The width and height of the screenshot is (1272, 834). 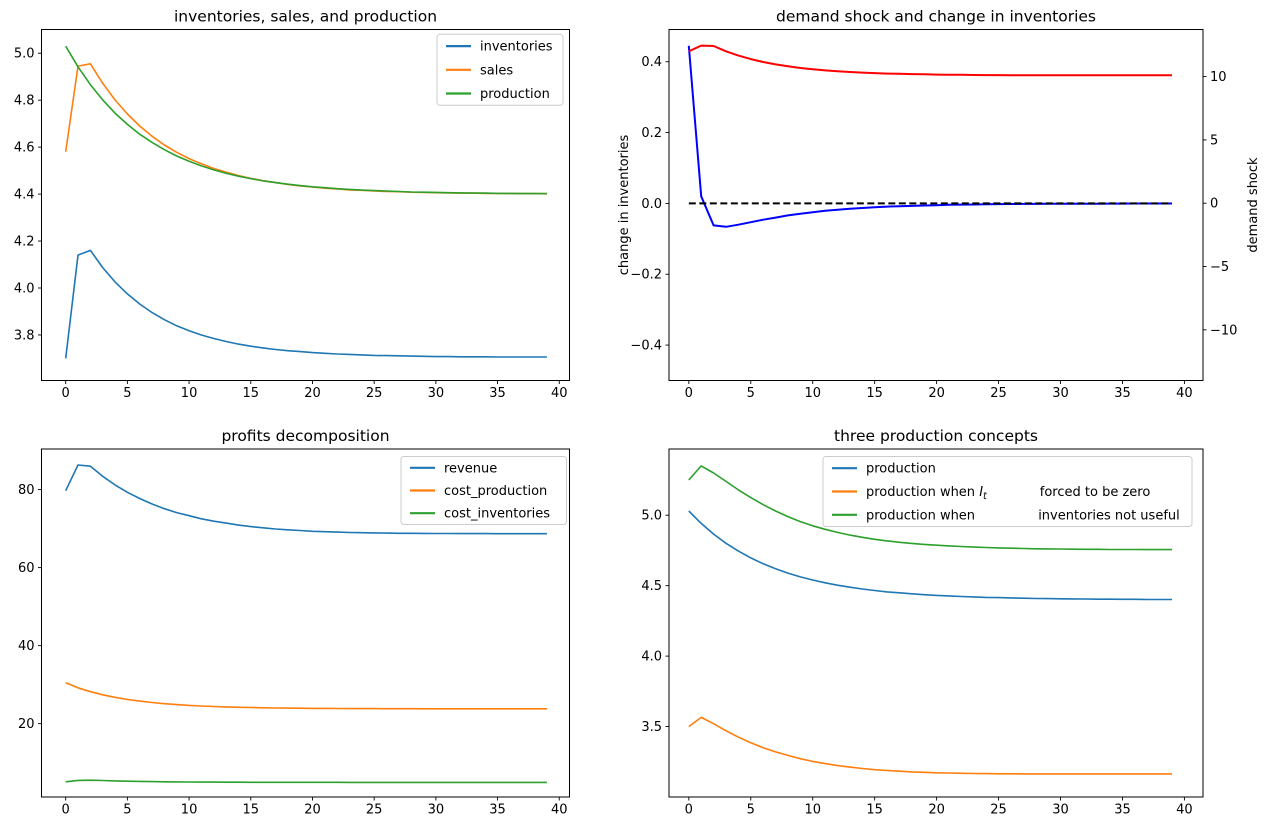 I want to click on series-line-inventories, so click(x=305, y=304).